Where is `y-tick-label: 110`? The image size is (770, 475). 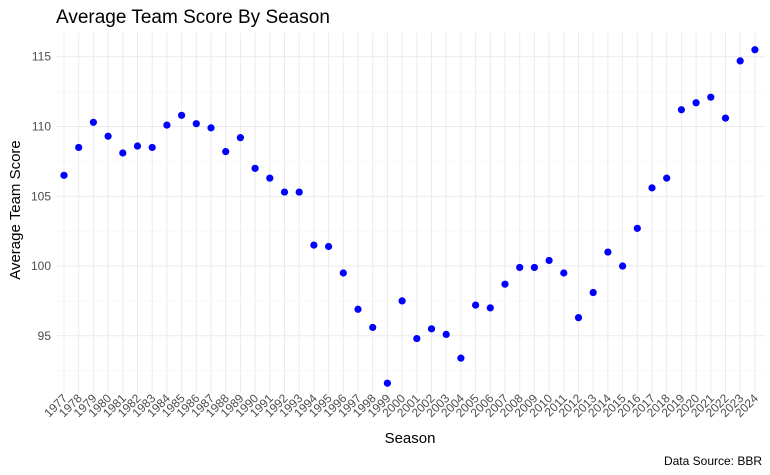 y-tick-label: 110 is located at coordinates (41, 126).